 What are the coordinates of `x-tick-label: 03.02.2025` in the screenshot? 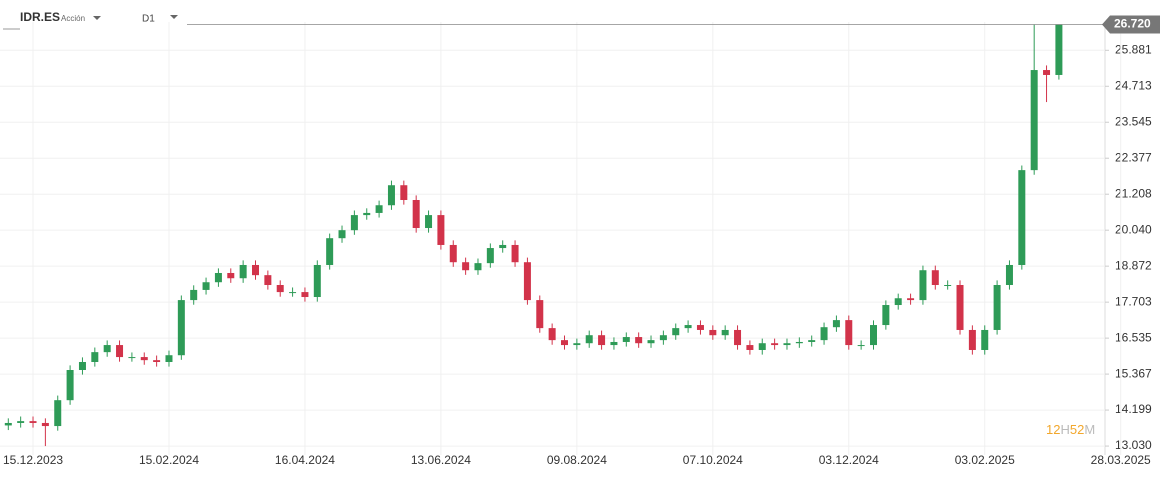 It's located at (985, 460).